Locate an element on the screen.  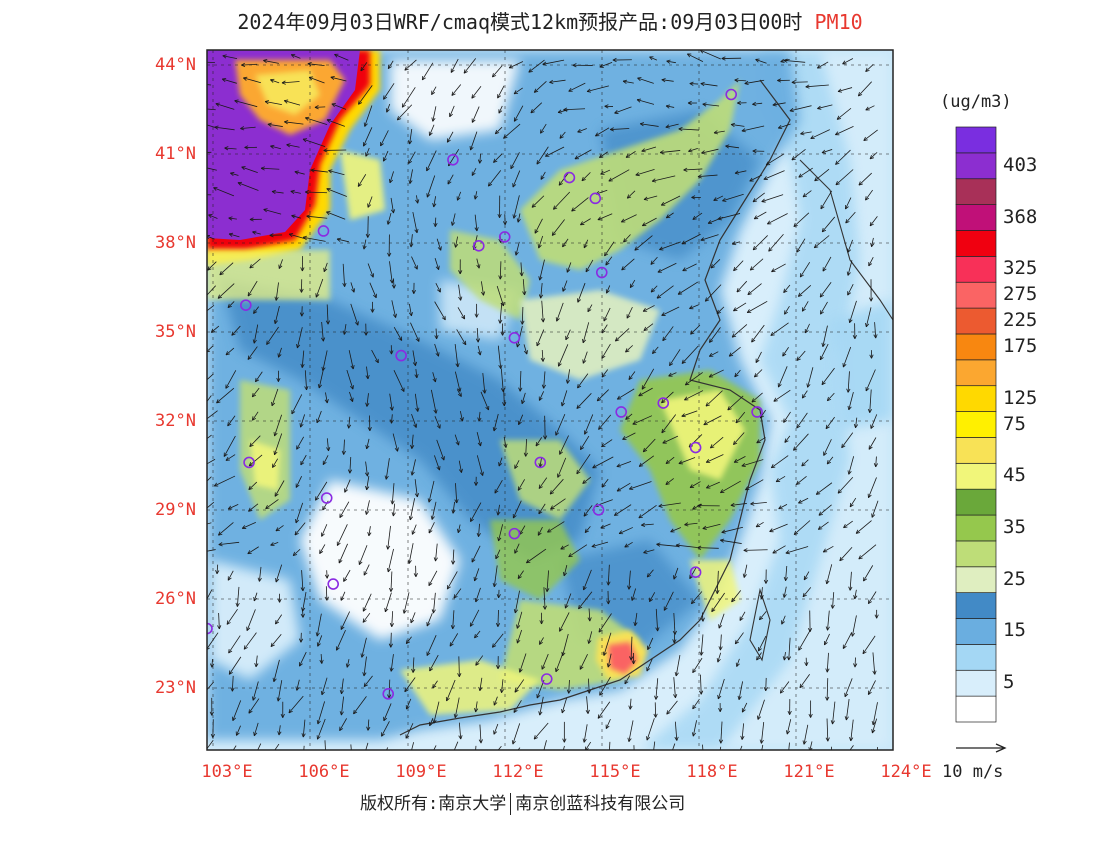
lon-label: 121°E is located at coordinates (809, 772).